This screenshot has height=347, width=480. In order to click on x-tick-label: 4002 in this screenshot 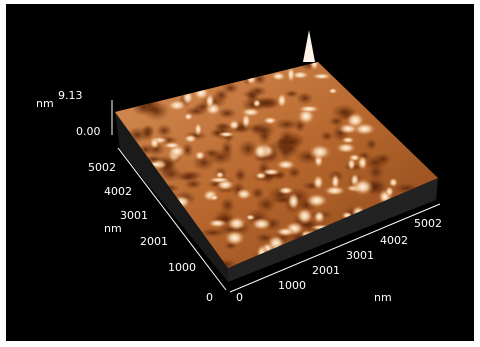, I will do `click(394, 240)`.